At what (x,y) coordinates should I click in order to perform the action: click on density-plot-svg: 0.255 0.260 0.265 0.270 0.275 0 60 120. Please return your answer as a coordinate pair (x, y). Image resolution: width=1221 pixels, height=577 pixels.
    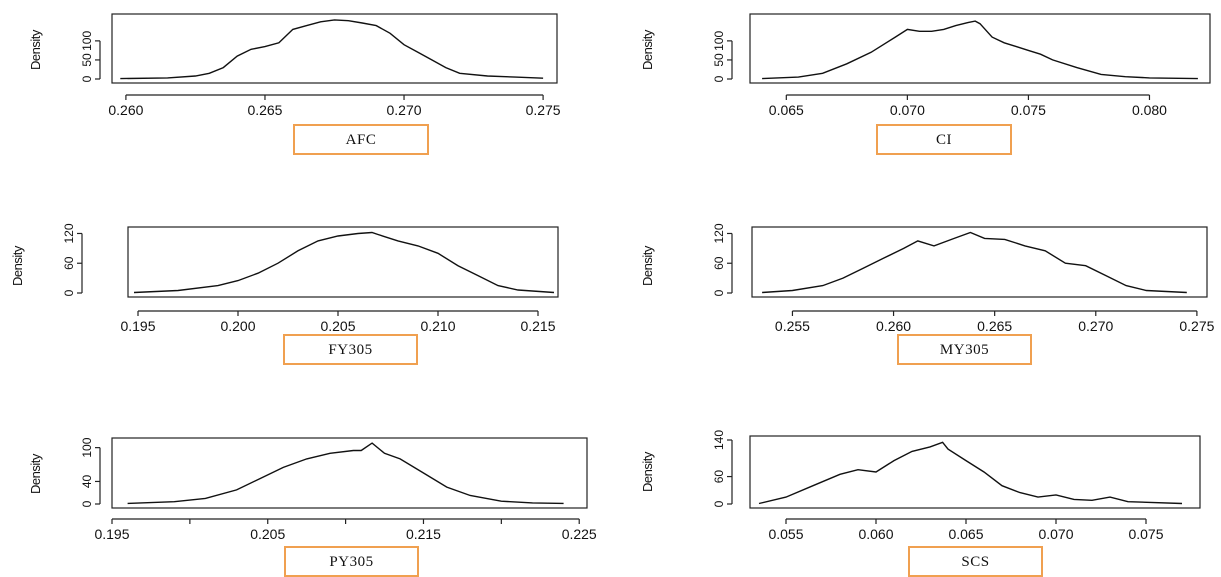
    Looking at the image, I should click on (963, 278).